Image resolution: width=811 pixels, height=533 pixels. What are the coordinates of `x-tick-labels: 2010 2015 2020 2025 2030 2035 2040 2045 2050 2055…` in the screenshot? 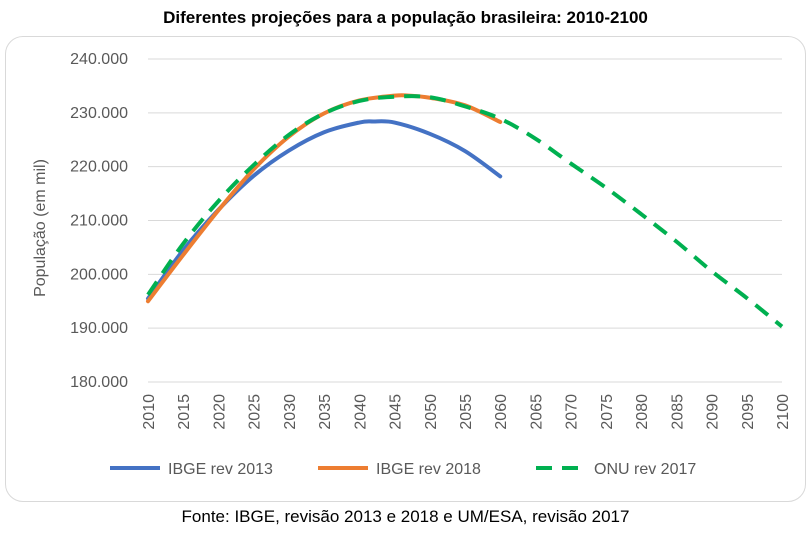 It's located at (466, 412).